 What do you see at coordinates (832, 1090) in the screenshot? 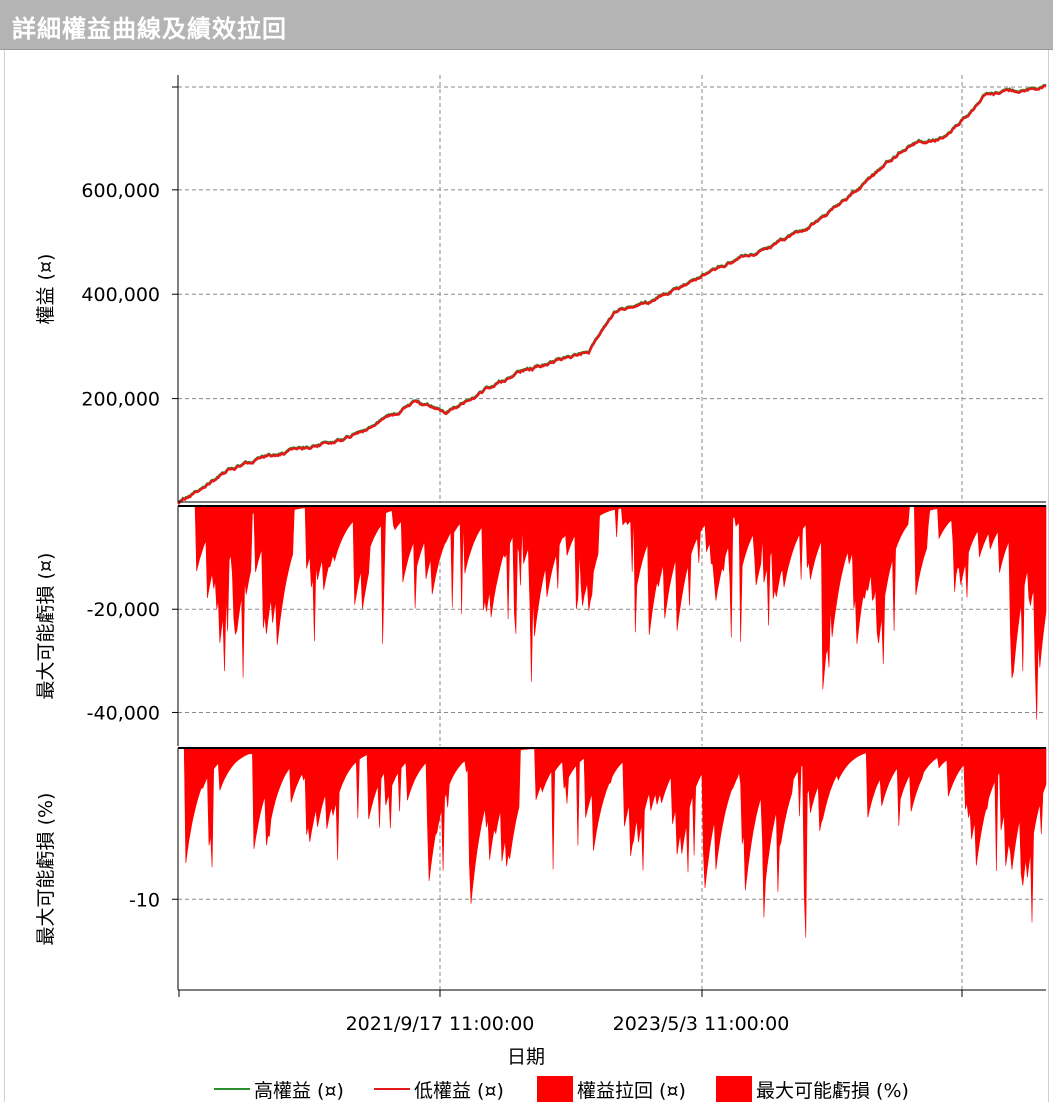
I see `legend-label: 最大可能虧損 (%)` at bounding box center [832, 1090].